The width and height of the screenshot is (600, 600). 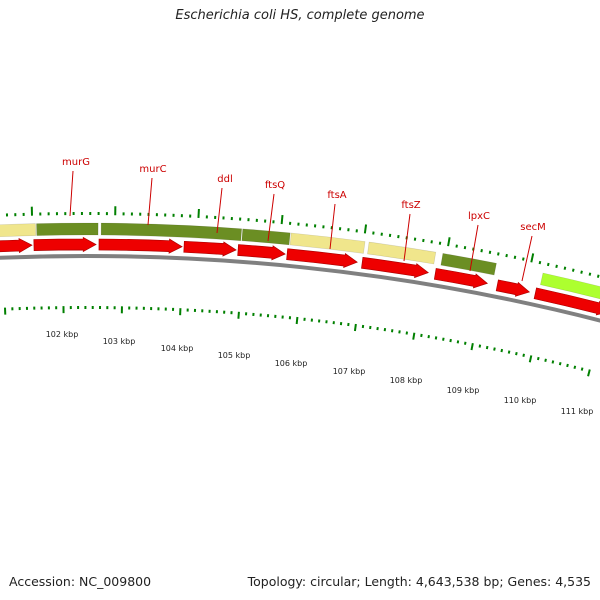 I want to click on gene-label-murC: murC, so click(x=152, y=169).